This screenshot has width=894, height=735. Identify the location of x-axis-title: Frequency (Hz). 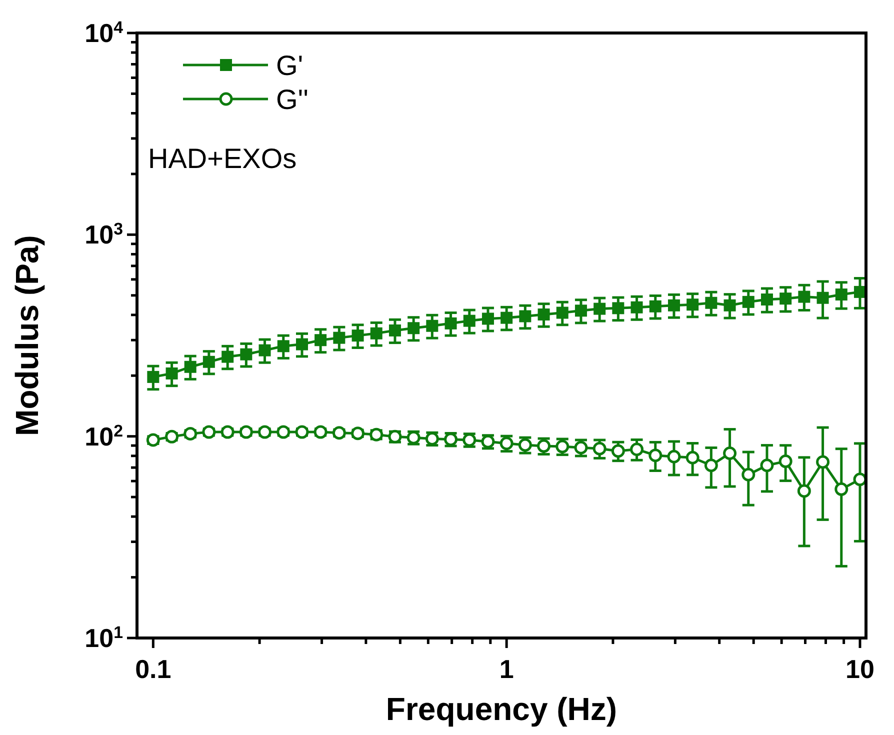
(502, 709).